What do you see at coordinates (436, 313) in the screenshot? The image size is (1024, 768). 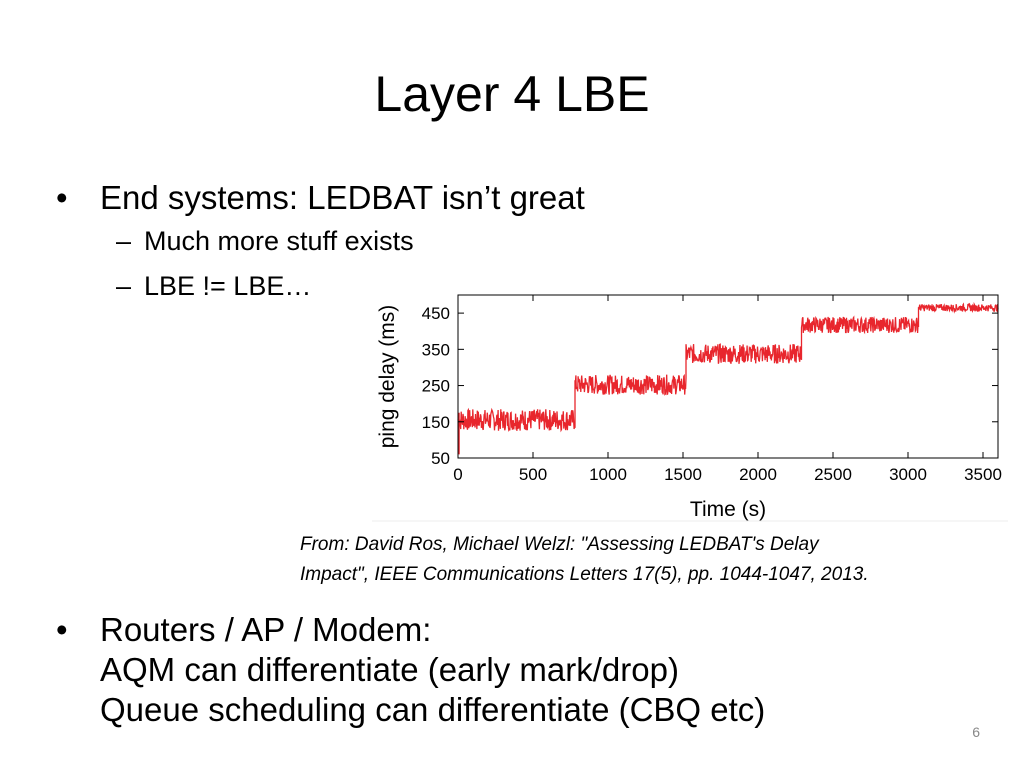 I see `y-tick-label: 450` at bounding box center [436, 313].